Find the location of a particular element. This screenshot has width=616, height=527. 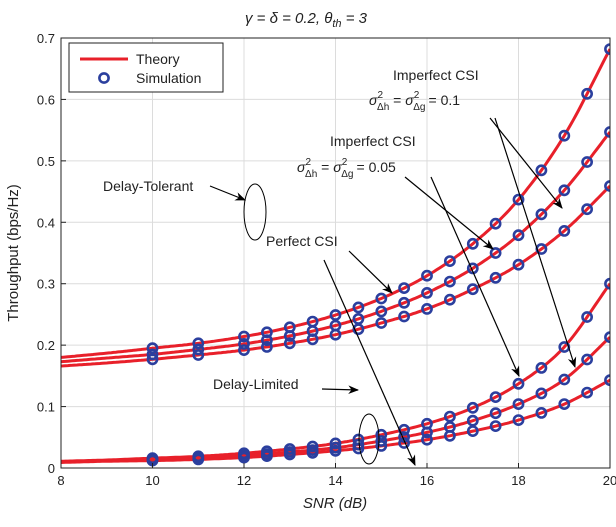

x-tick-label: 18 is located at coordinates (518, 480).